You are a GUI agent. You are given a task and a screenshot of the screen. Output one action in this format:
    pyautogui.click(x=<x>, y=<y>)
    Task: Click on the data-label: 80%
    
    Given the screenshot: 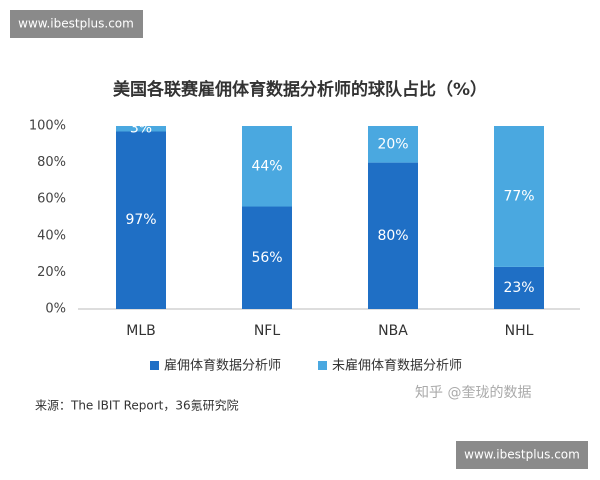 What is the action you would take?
    pyautogui.click(x=392, y=236)
    